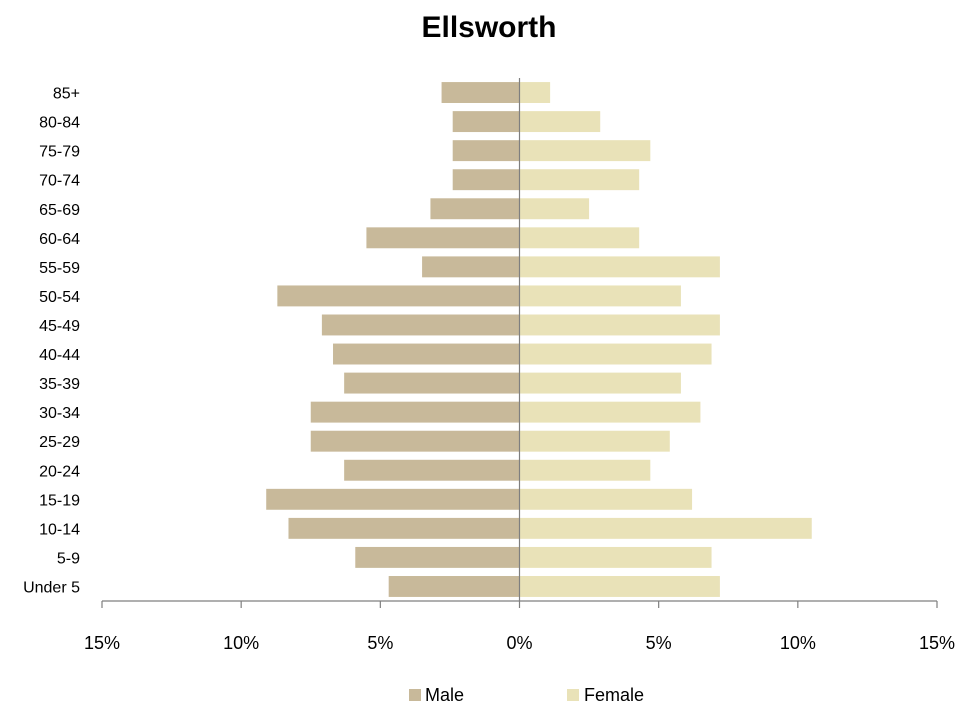  I want to click on category-label: 60-64, so click(59, 239).